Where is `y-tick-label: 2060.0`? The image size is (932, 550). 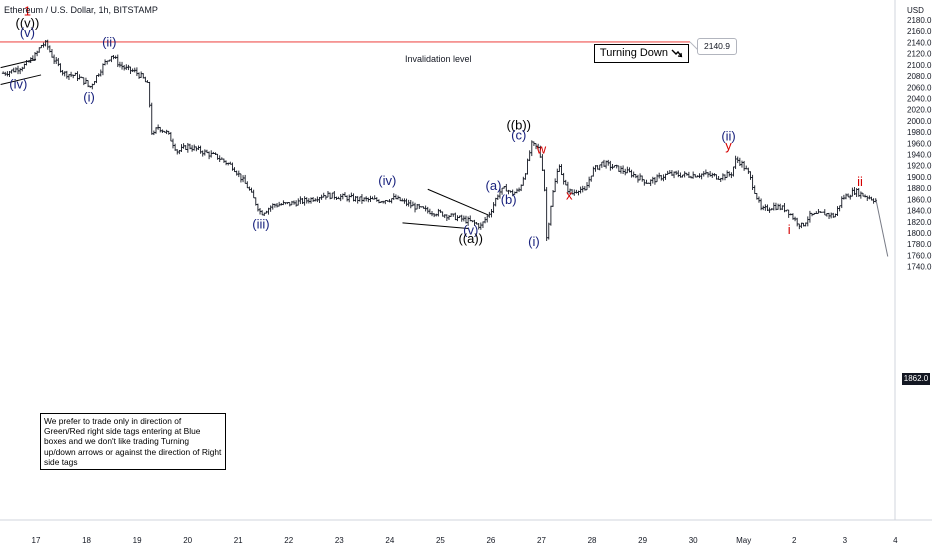 y-tick-label: 2060.0 is located at coordinates (919, 87).